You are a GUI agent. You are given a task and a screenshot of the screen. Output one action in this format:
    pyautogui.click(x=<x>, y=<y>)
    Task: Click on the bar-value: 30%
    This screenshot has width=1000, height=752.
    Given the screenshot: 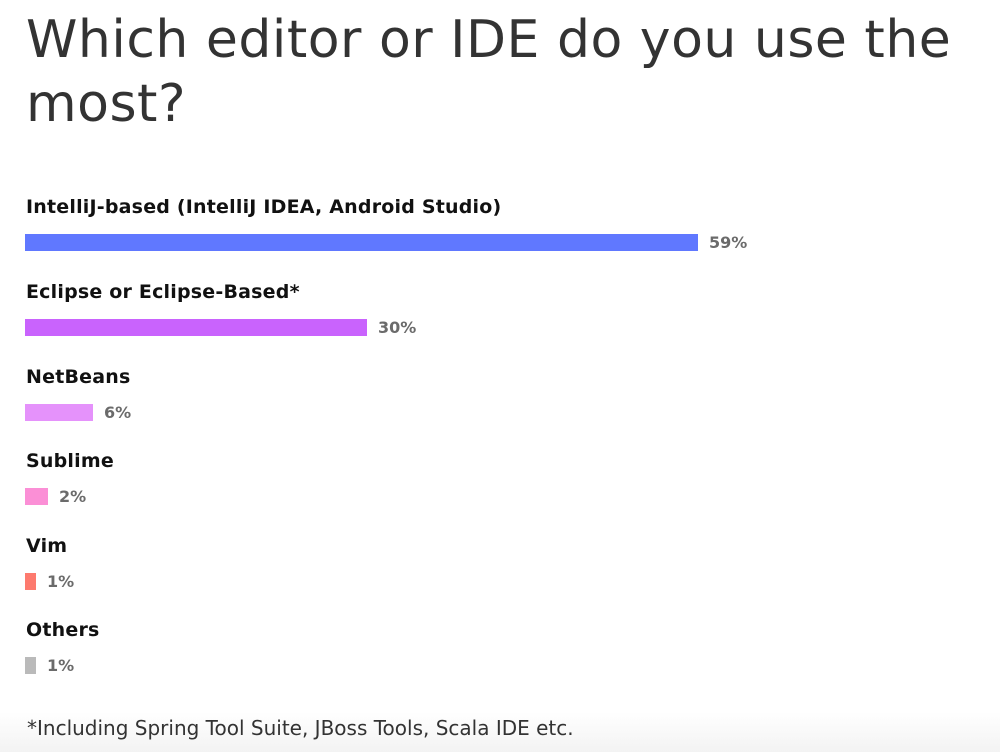 What is the action you would take?
    pyautogui.click(x=397, y=327)
    